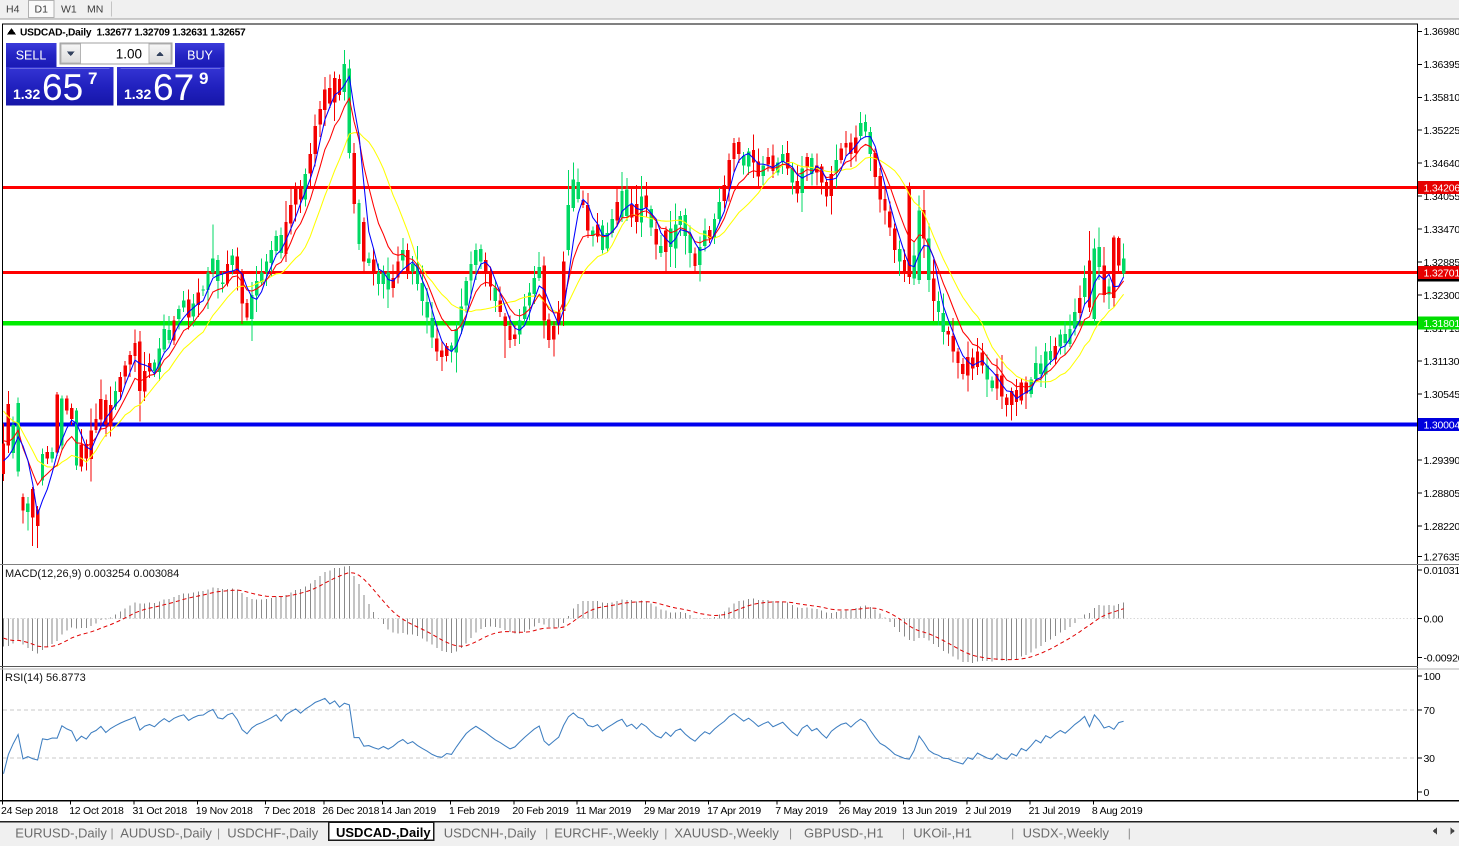  Describe the element at coordinates (672, 811) in the screenshot. I see `svg-text: 29 Mar 2019` at that location.